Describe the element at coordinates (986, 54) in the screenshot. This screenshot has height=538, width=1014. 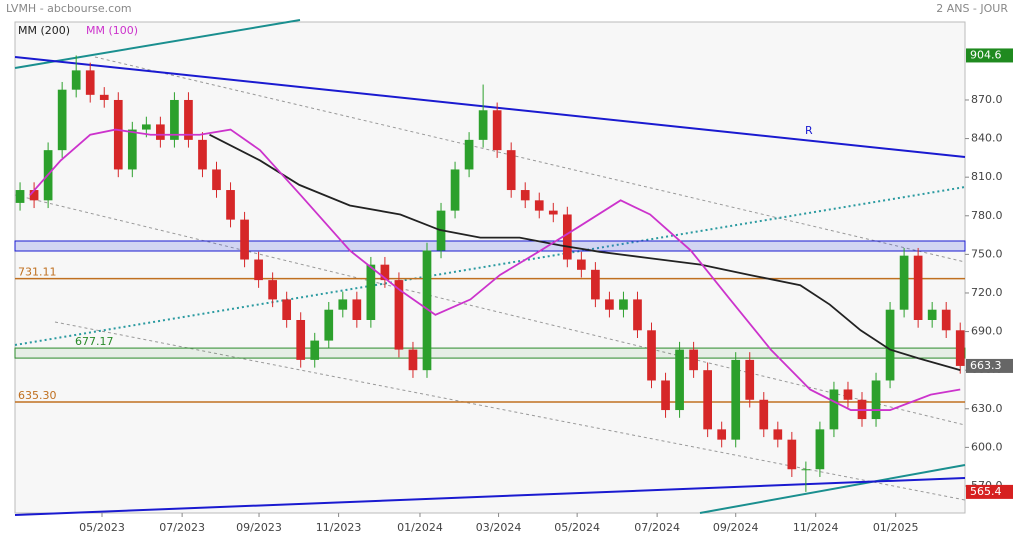
I see `price-flag-label: 904.6` at that location.